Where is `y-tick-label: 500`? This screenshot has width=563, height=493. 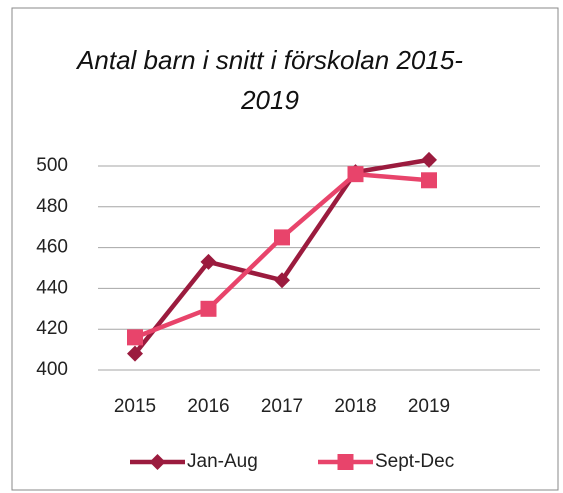
y-tick-label: 500 is located at coordinates (52, 165).